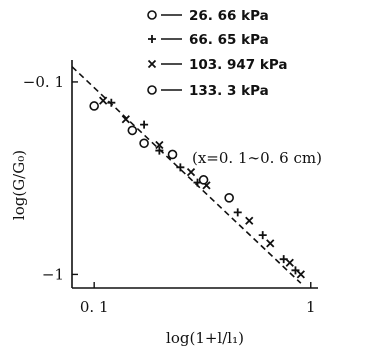  What do you see at coordinates (205, 338) in the screenshot?
I see `x-axis-label: log(1+l/l₁)` at bounding box center [205, 338].